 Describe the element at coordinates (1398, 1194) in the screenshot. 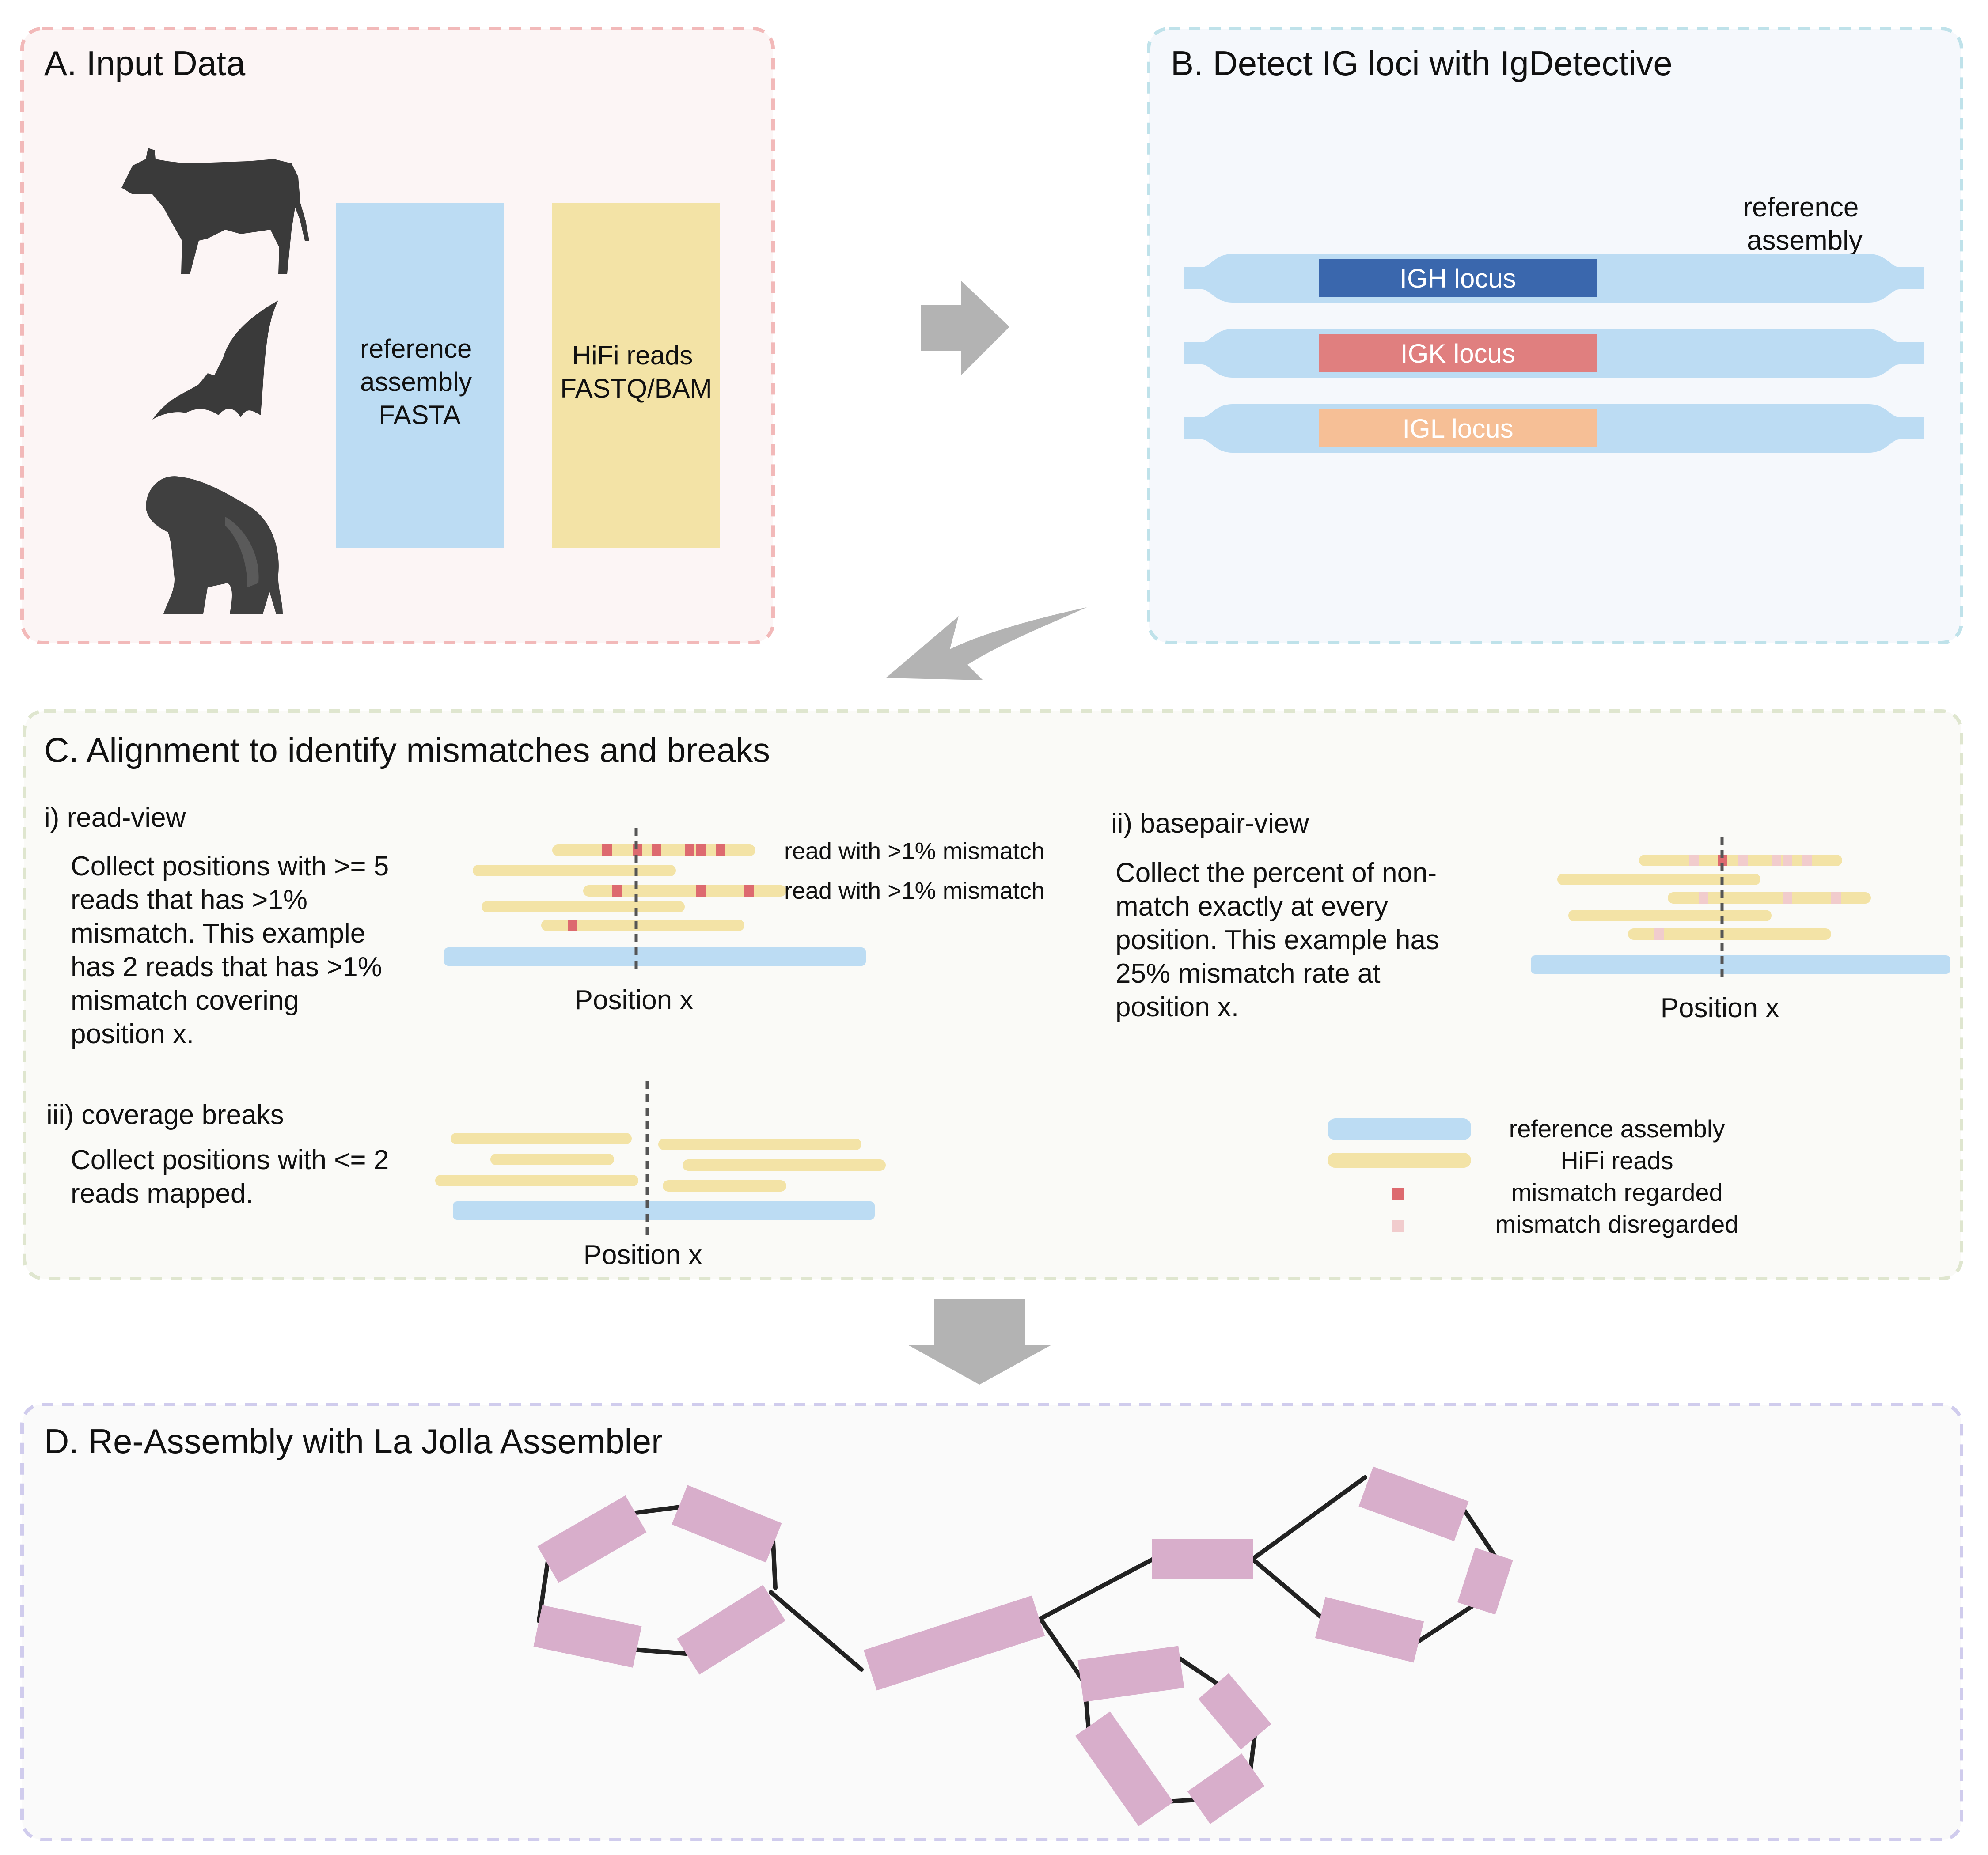

I see `legend-regarded-swatch` at that location.